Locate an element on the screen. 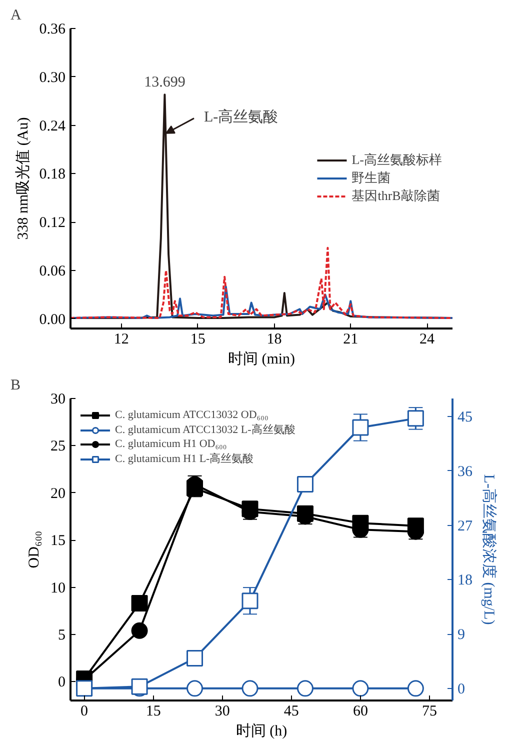 The width and height of the screenshot is (522, 742). x-tick-label: 24 is located at coordinates (428, 340).